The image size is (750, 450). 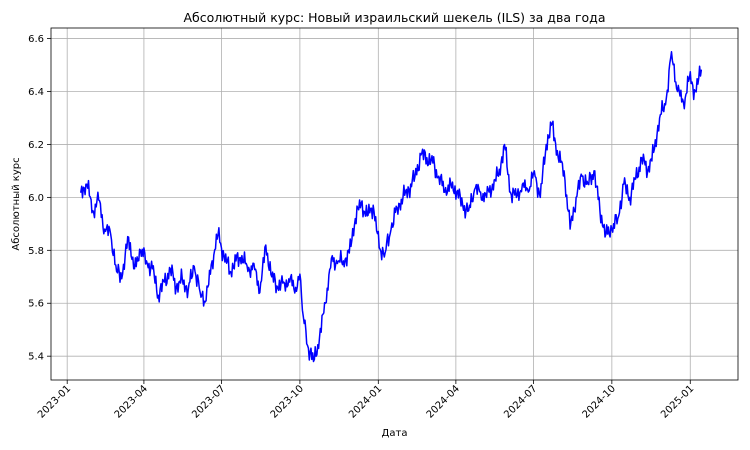 What do you see at coordinates (395, 433) in the screenshot?
I see `x-axis-label: Дата` at bounding box center [395, 433].